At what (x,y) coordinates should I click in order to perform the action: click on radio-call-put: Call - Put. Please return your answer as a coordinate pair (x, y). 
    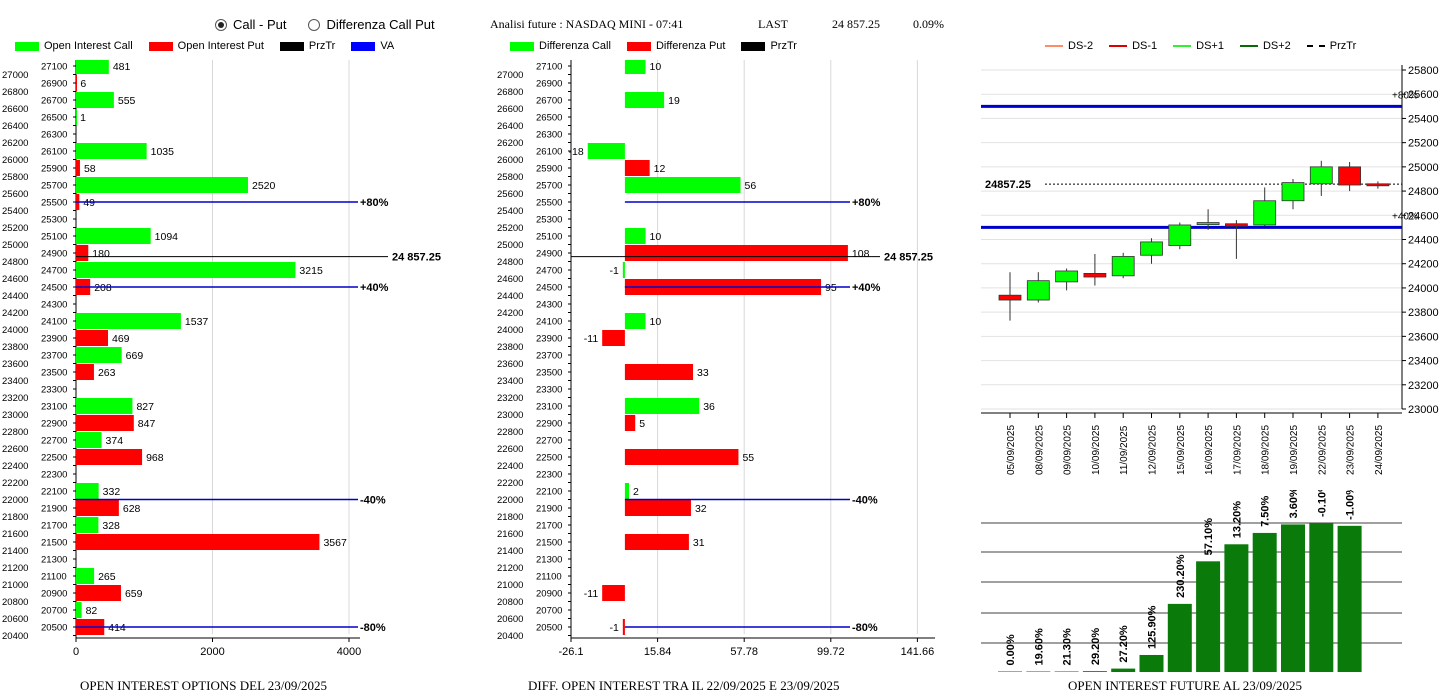
    Looking at the image, I should click on (250, 24).